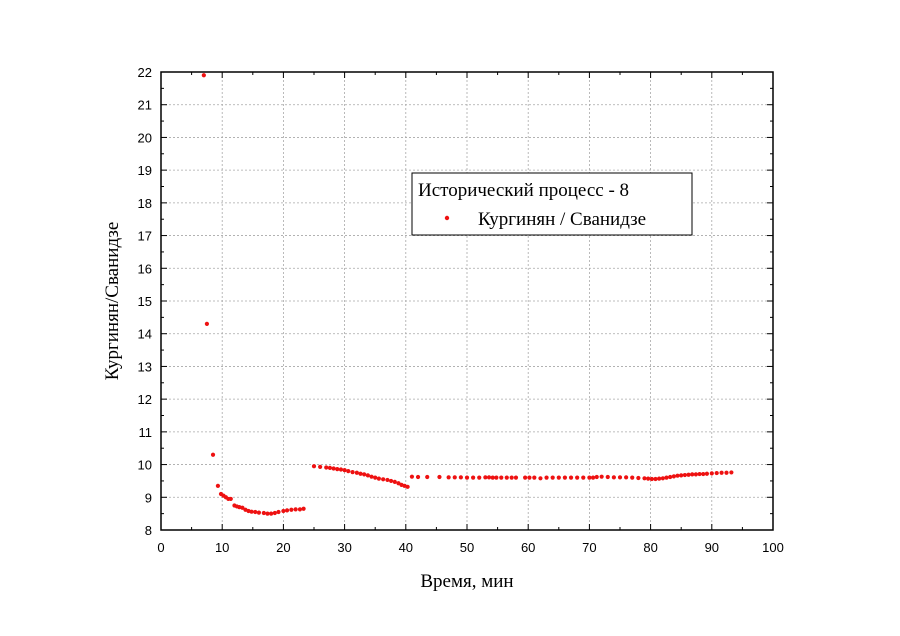 The width and height of the screenshot is (900, 636). What do you see at coordinates (283, 547) in the screenshot?
I see `x-tick-label: 20` at bounding box center [283, 547].